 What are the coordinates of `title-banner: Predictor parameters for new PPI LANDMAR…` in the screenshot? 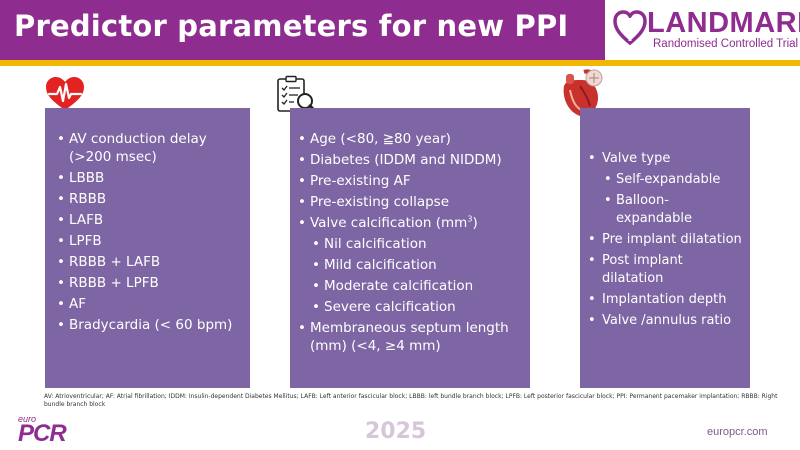 It's located at (400, 30).